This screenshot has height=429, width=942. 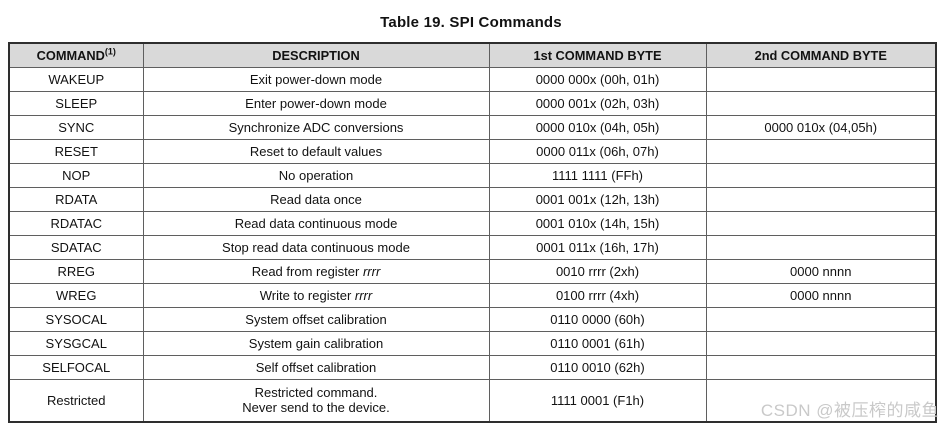 What do you see at coordinates (597, 175) in the screenshot?
I see `byte1-cell: 1111 1111 (FFh)` at bounding box center [597, 175].